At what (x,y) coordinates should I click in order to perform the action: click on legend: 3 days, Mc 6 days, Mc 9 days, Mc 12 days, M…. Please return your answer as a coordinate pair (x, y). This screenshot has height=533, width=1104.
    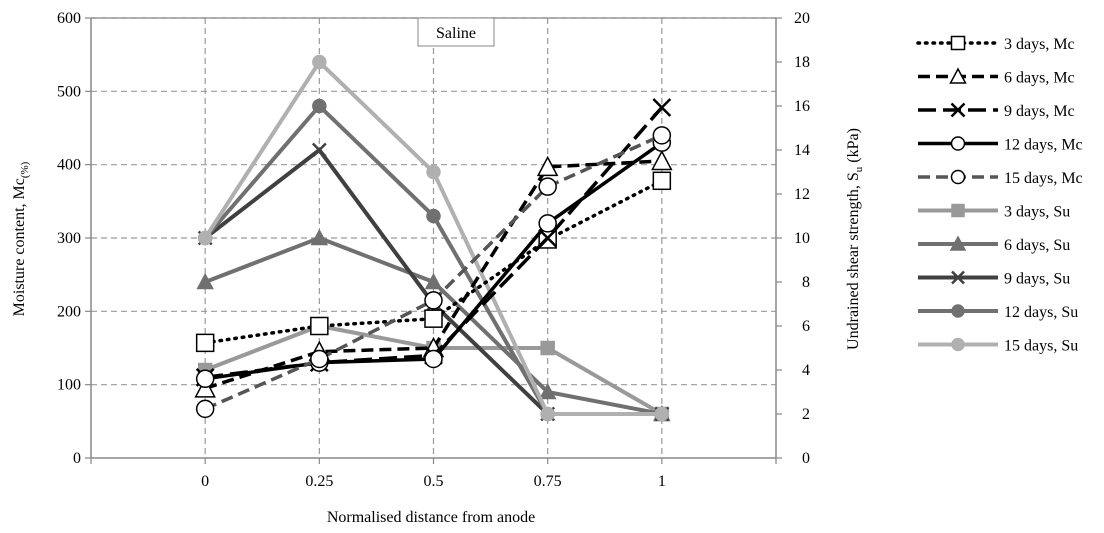
    Looking at the image, I should click on (999, 195).